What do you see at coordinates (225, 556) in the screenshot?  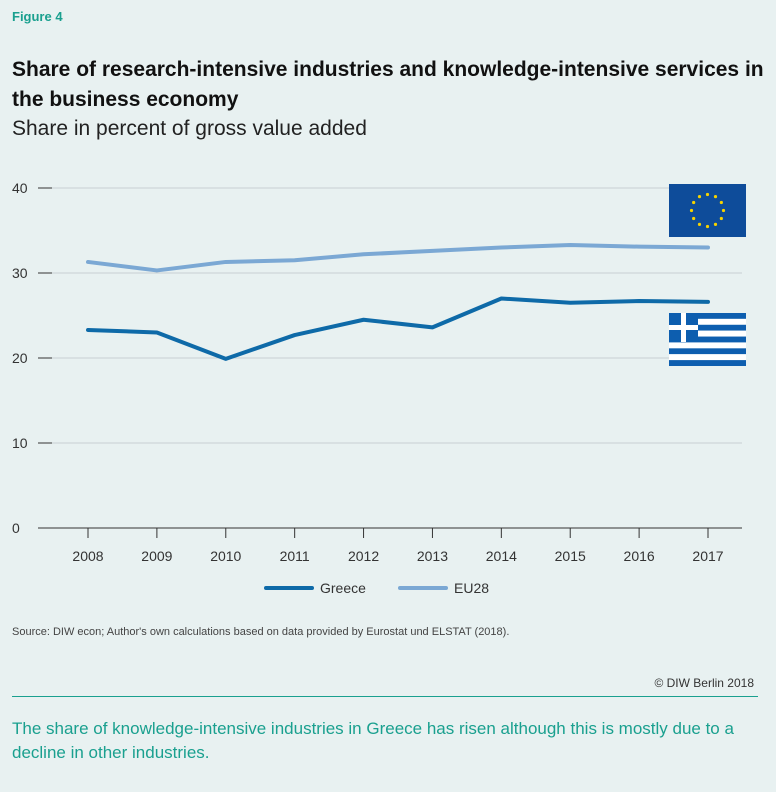 I see `x-tick-label: 2010` at bounding box center [225, 556].